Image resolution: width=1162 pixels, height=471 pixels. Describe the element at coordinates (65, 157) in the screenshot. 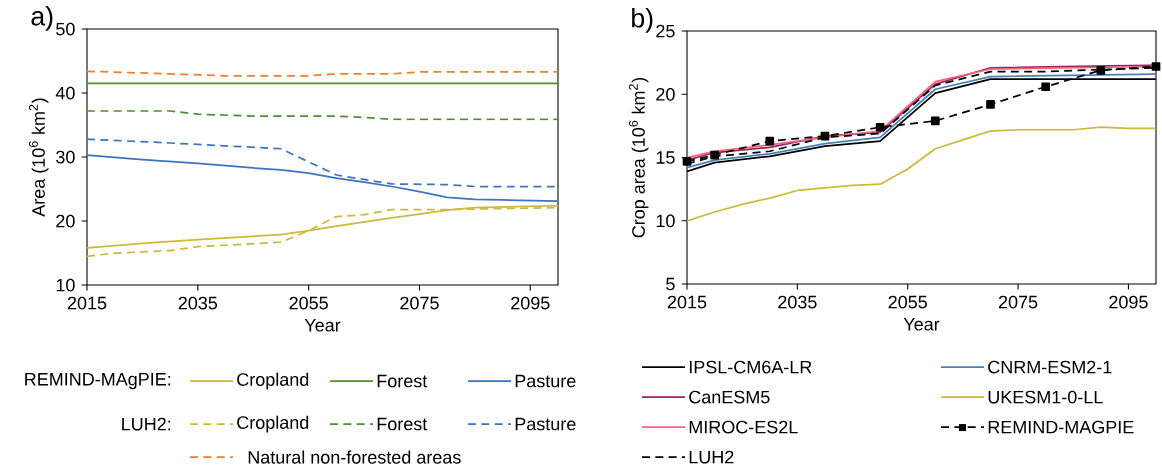

I see `y-tick-label: 30` at that location.